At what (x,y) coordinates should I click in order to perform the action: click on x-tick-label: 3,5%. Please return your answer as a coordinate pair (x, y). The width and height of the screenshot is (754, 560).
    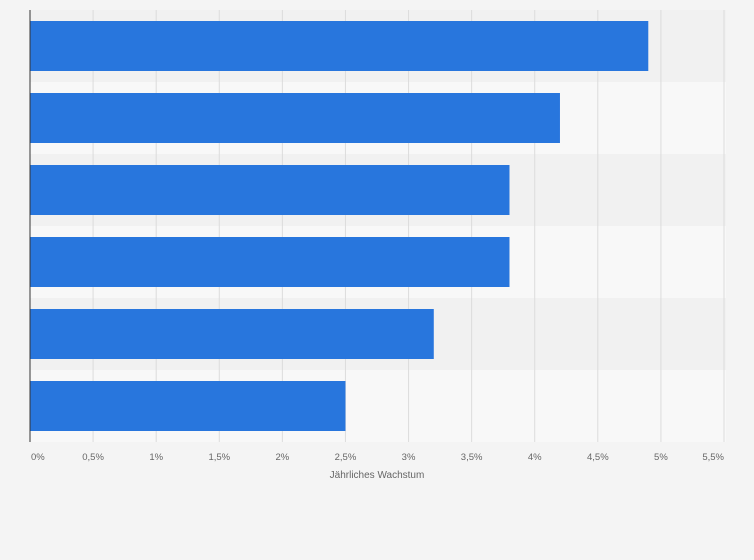
    Looking at the image, I should click on (472, 457).